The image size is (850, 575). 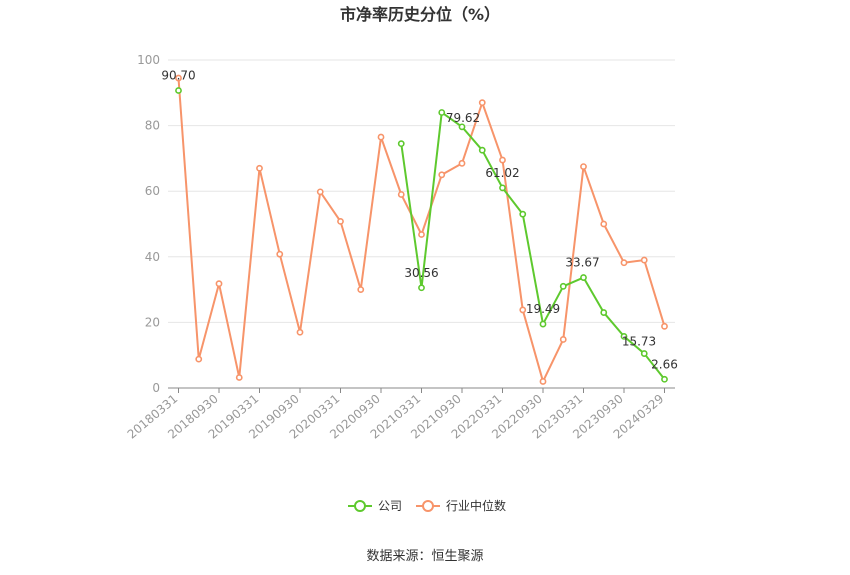 What do you see at coordinates (148, 60) in the screenshot?
I see `y-tick-label: 100` at bounding box center [148, 60].